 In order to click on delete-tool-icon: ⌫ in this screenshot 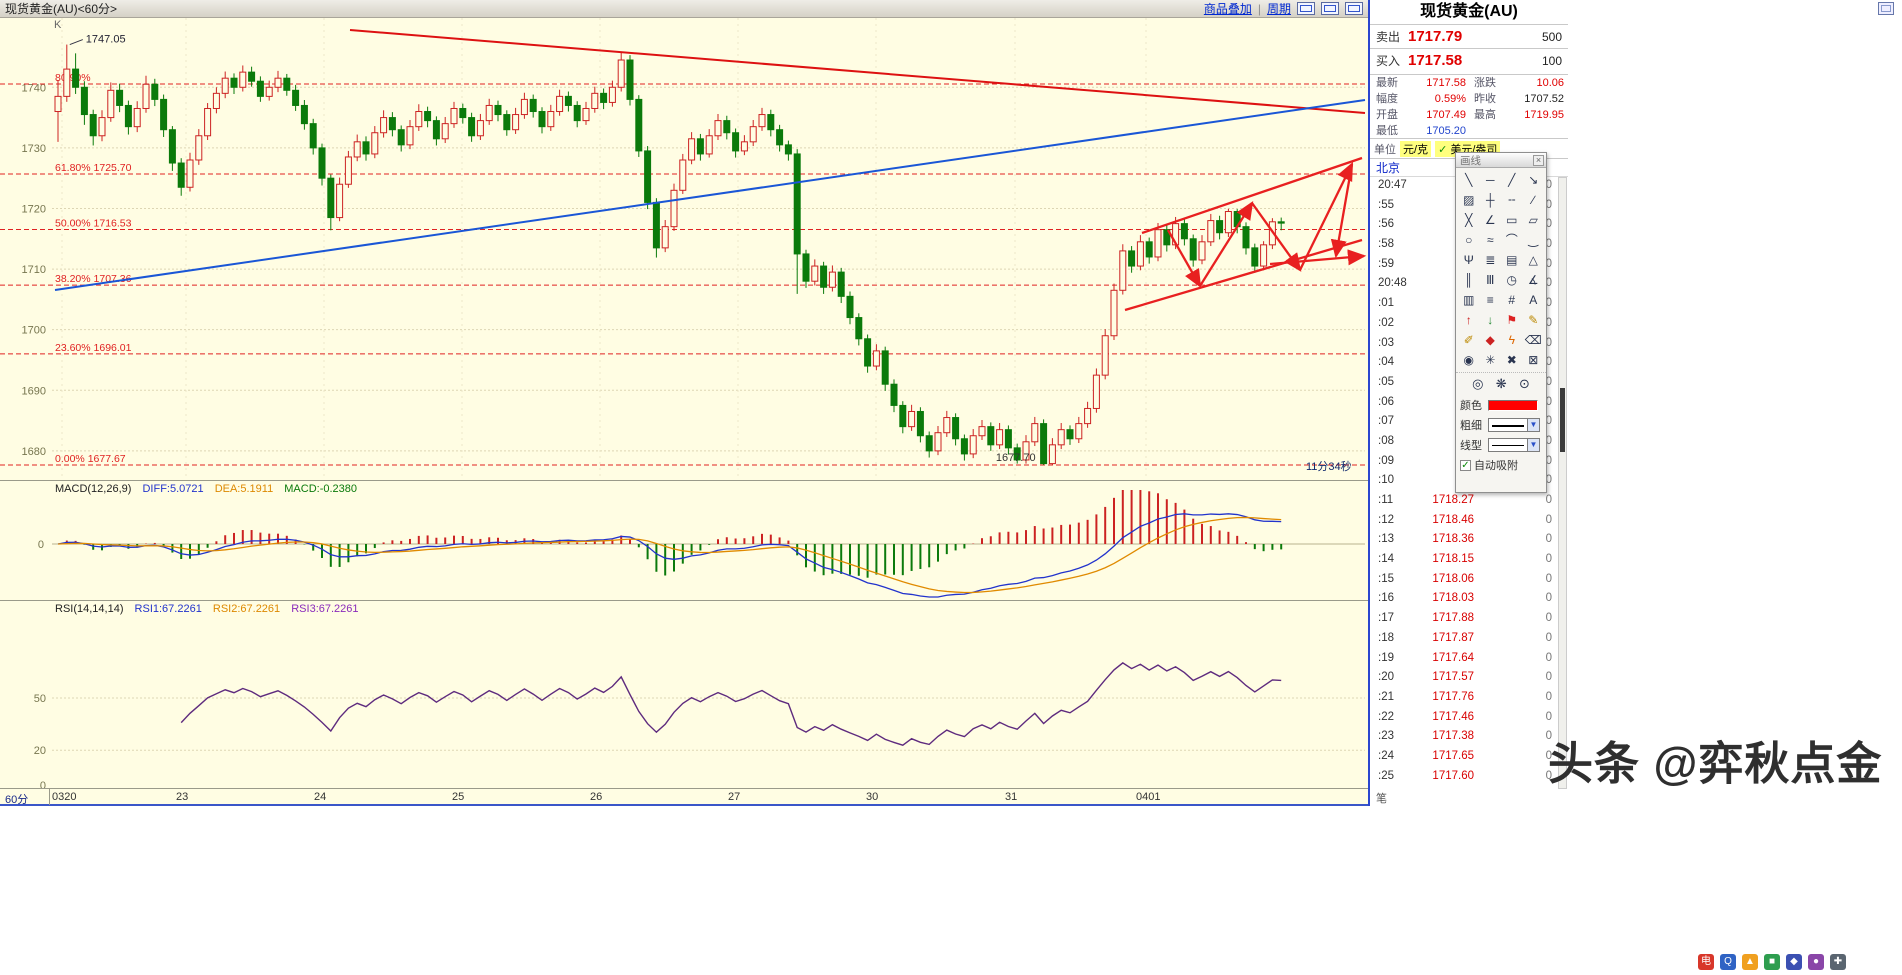, I will do `click(1533, 340)`.